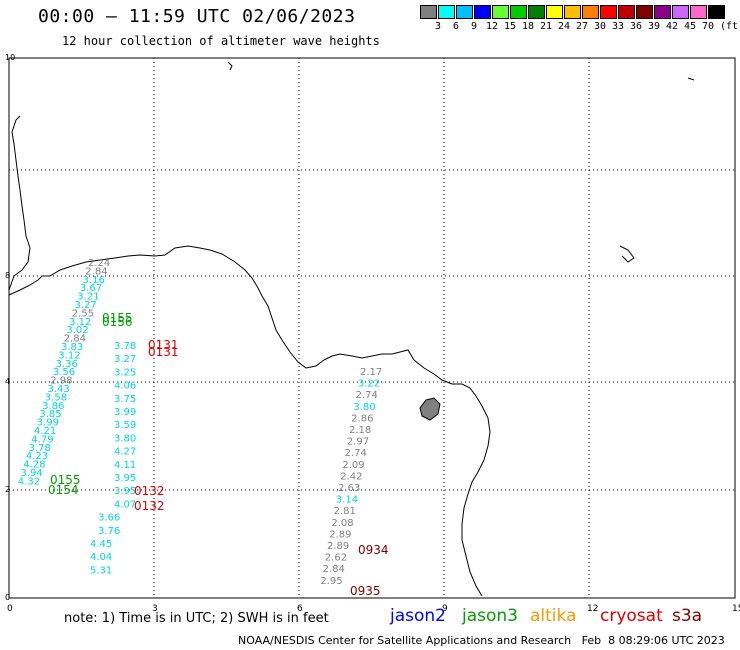 The image size is (740, 650). Describe the element at coordinates (125, 346) in the screenshot. I see `swh-value: 3.78` at that location.